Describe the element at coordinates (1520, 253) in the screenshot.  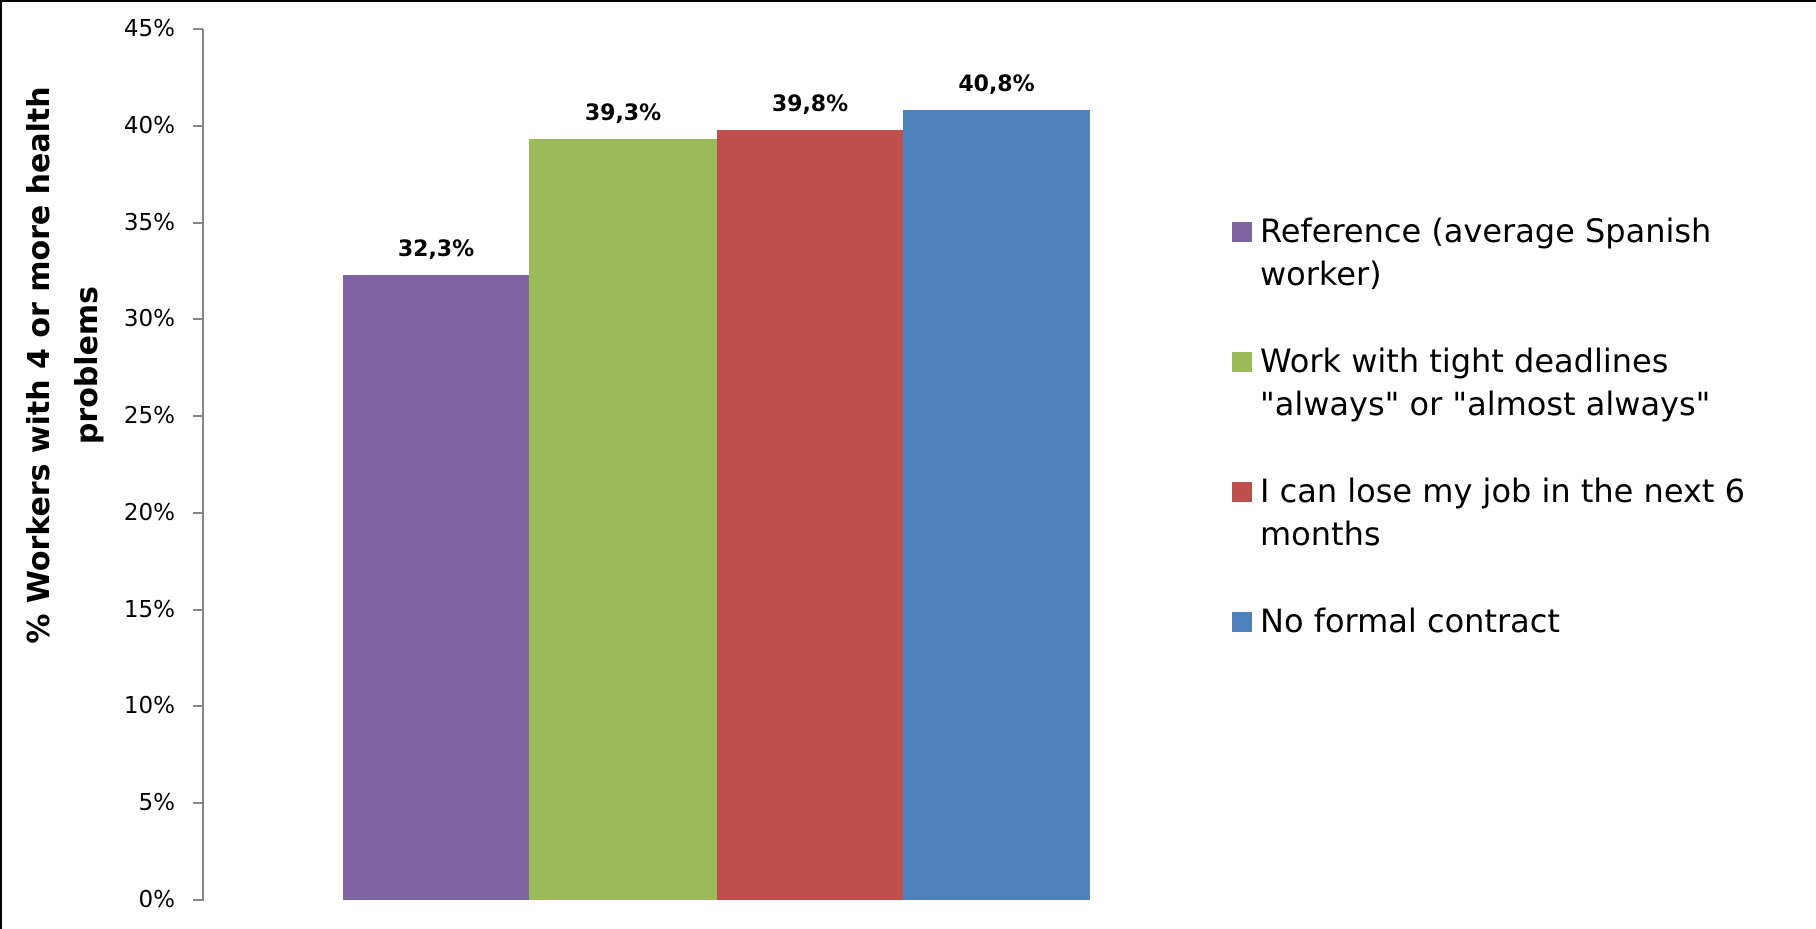
I see `legend-label: Reference (average Spanish worker)` at that location.